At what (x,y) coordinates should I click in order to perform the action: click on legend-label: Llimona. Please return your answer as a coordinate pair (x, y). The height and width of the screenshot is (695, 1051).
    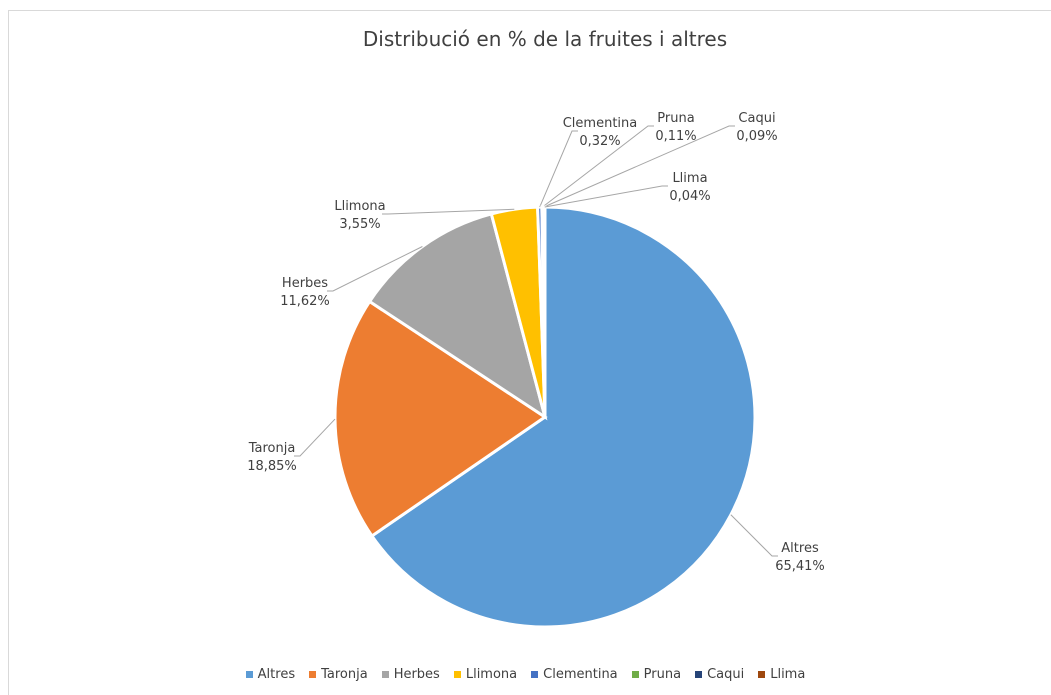
    Looking at the image, I should click on (491, 674).